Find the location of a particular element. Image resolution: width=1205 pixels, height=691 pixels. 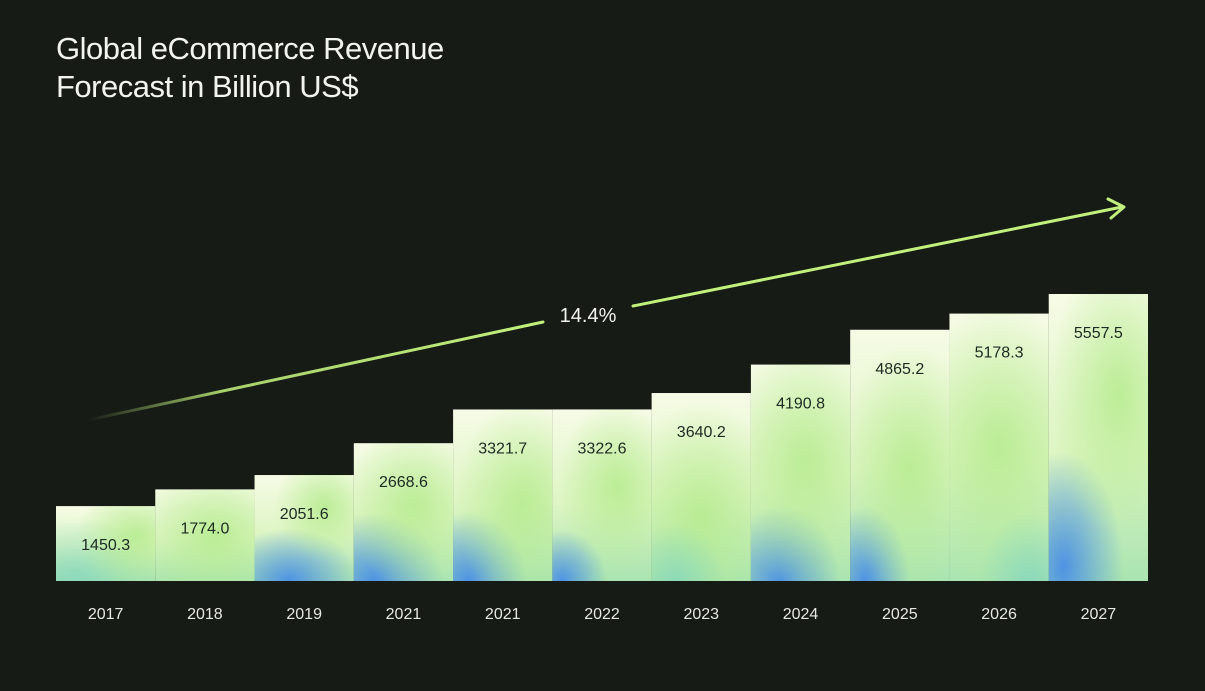

bar-value-label: 3321.7 is located at coordinates (502, 448).